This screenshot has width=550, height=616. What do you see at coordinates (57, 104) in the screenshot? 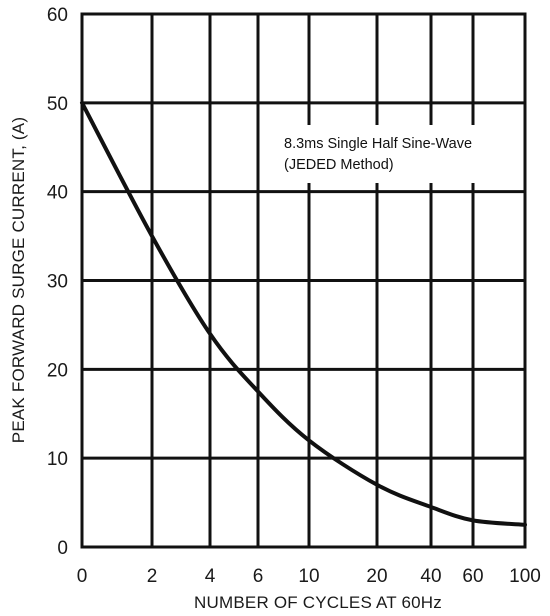
I see `y-tick-label: 50` at bounding box center [57, 104].